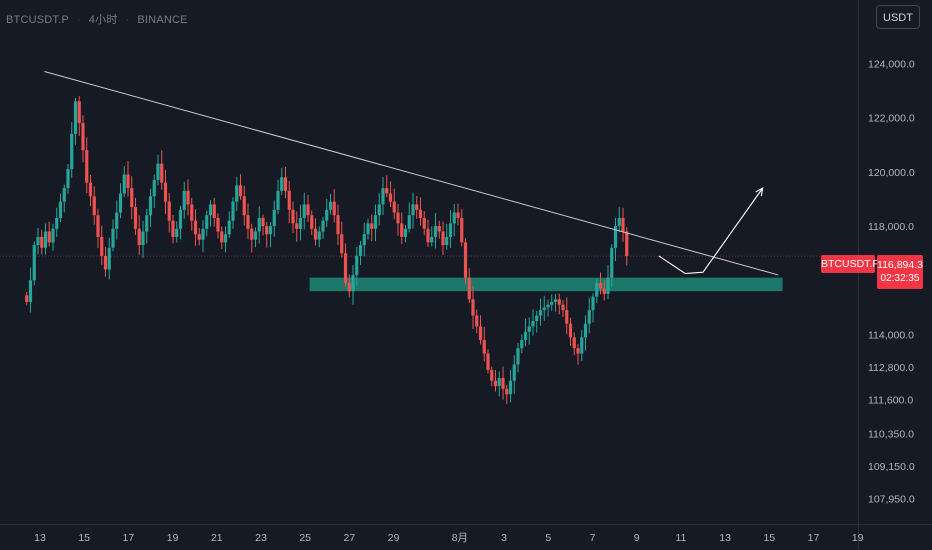 The height and width of the screenshot is (550, 932). I want to click on last-price-value: 116,894.3, so click(900, 265).